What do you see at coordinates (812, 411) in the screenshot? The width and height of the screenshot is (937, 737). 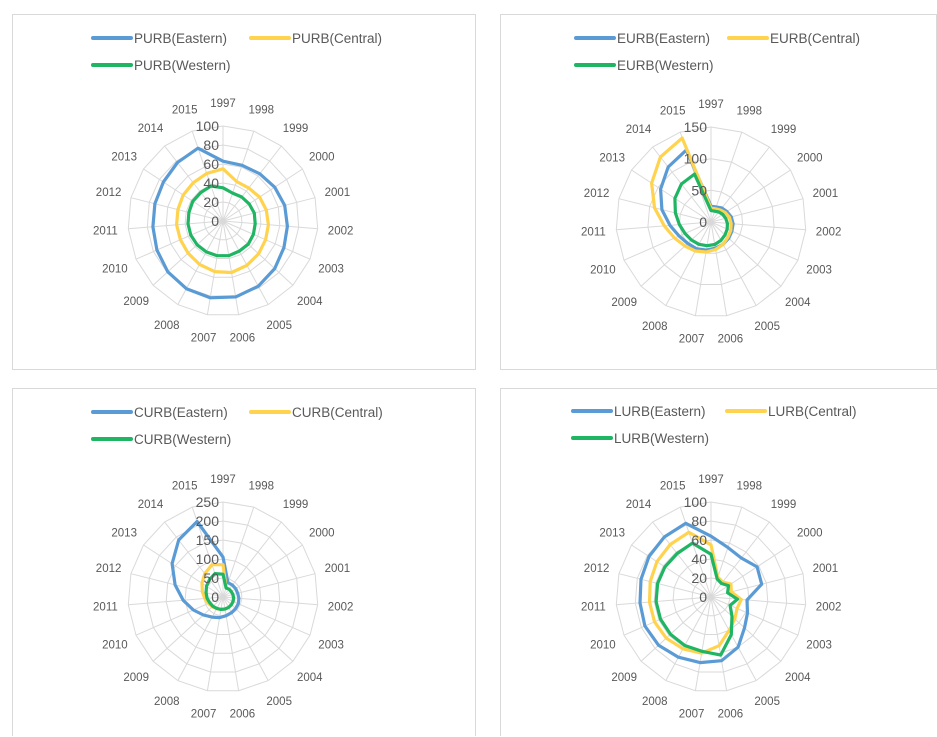 I see `legend-label: LURB(Central)` at bounding box center [812, 411].